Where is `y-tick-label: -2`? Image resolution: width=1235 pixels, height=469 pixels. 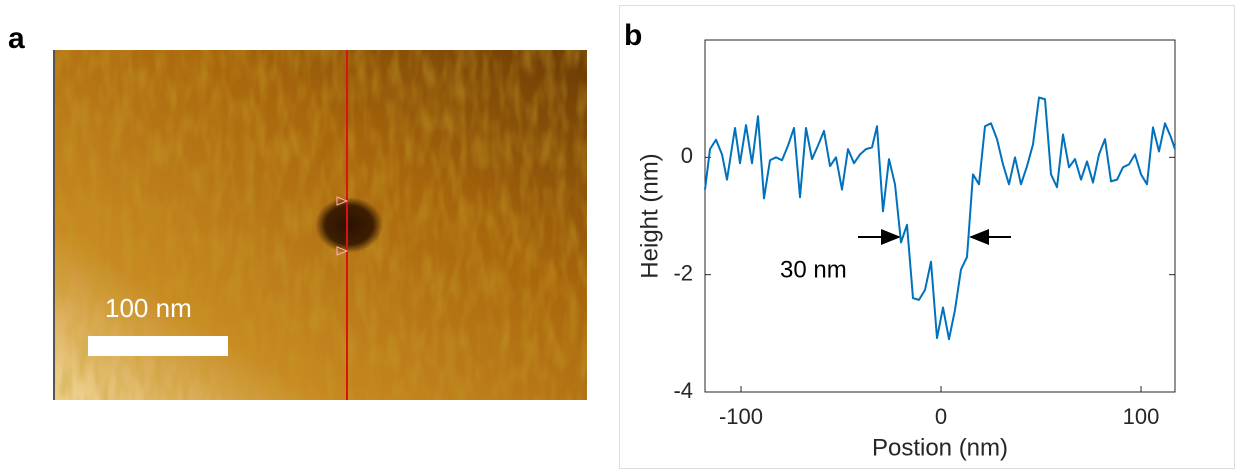
y-tick-label: -2 is located at coordinates (683, 272).